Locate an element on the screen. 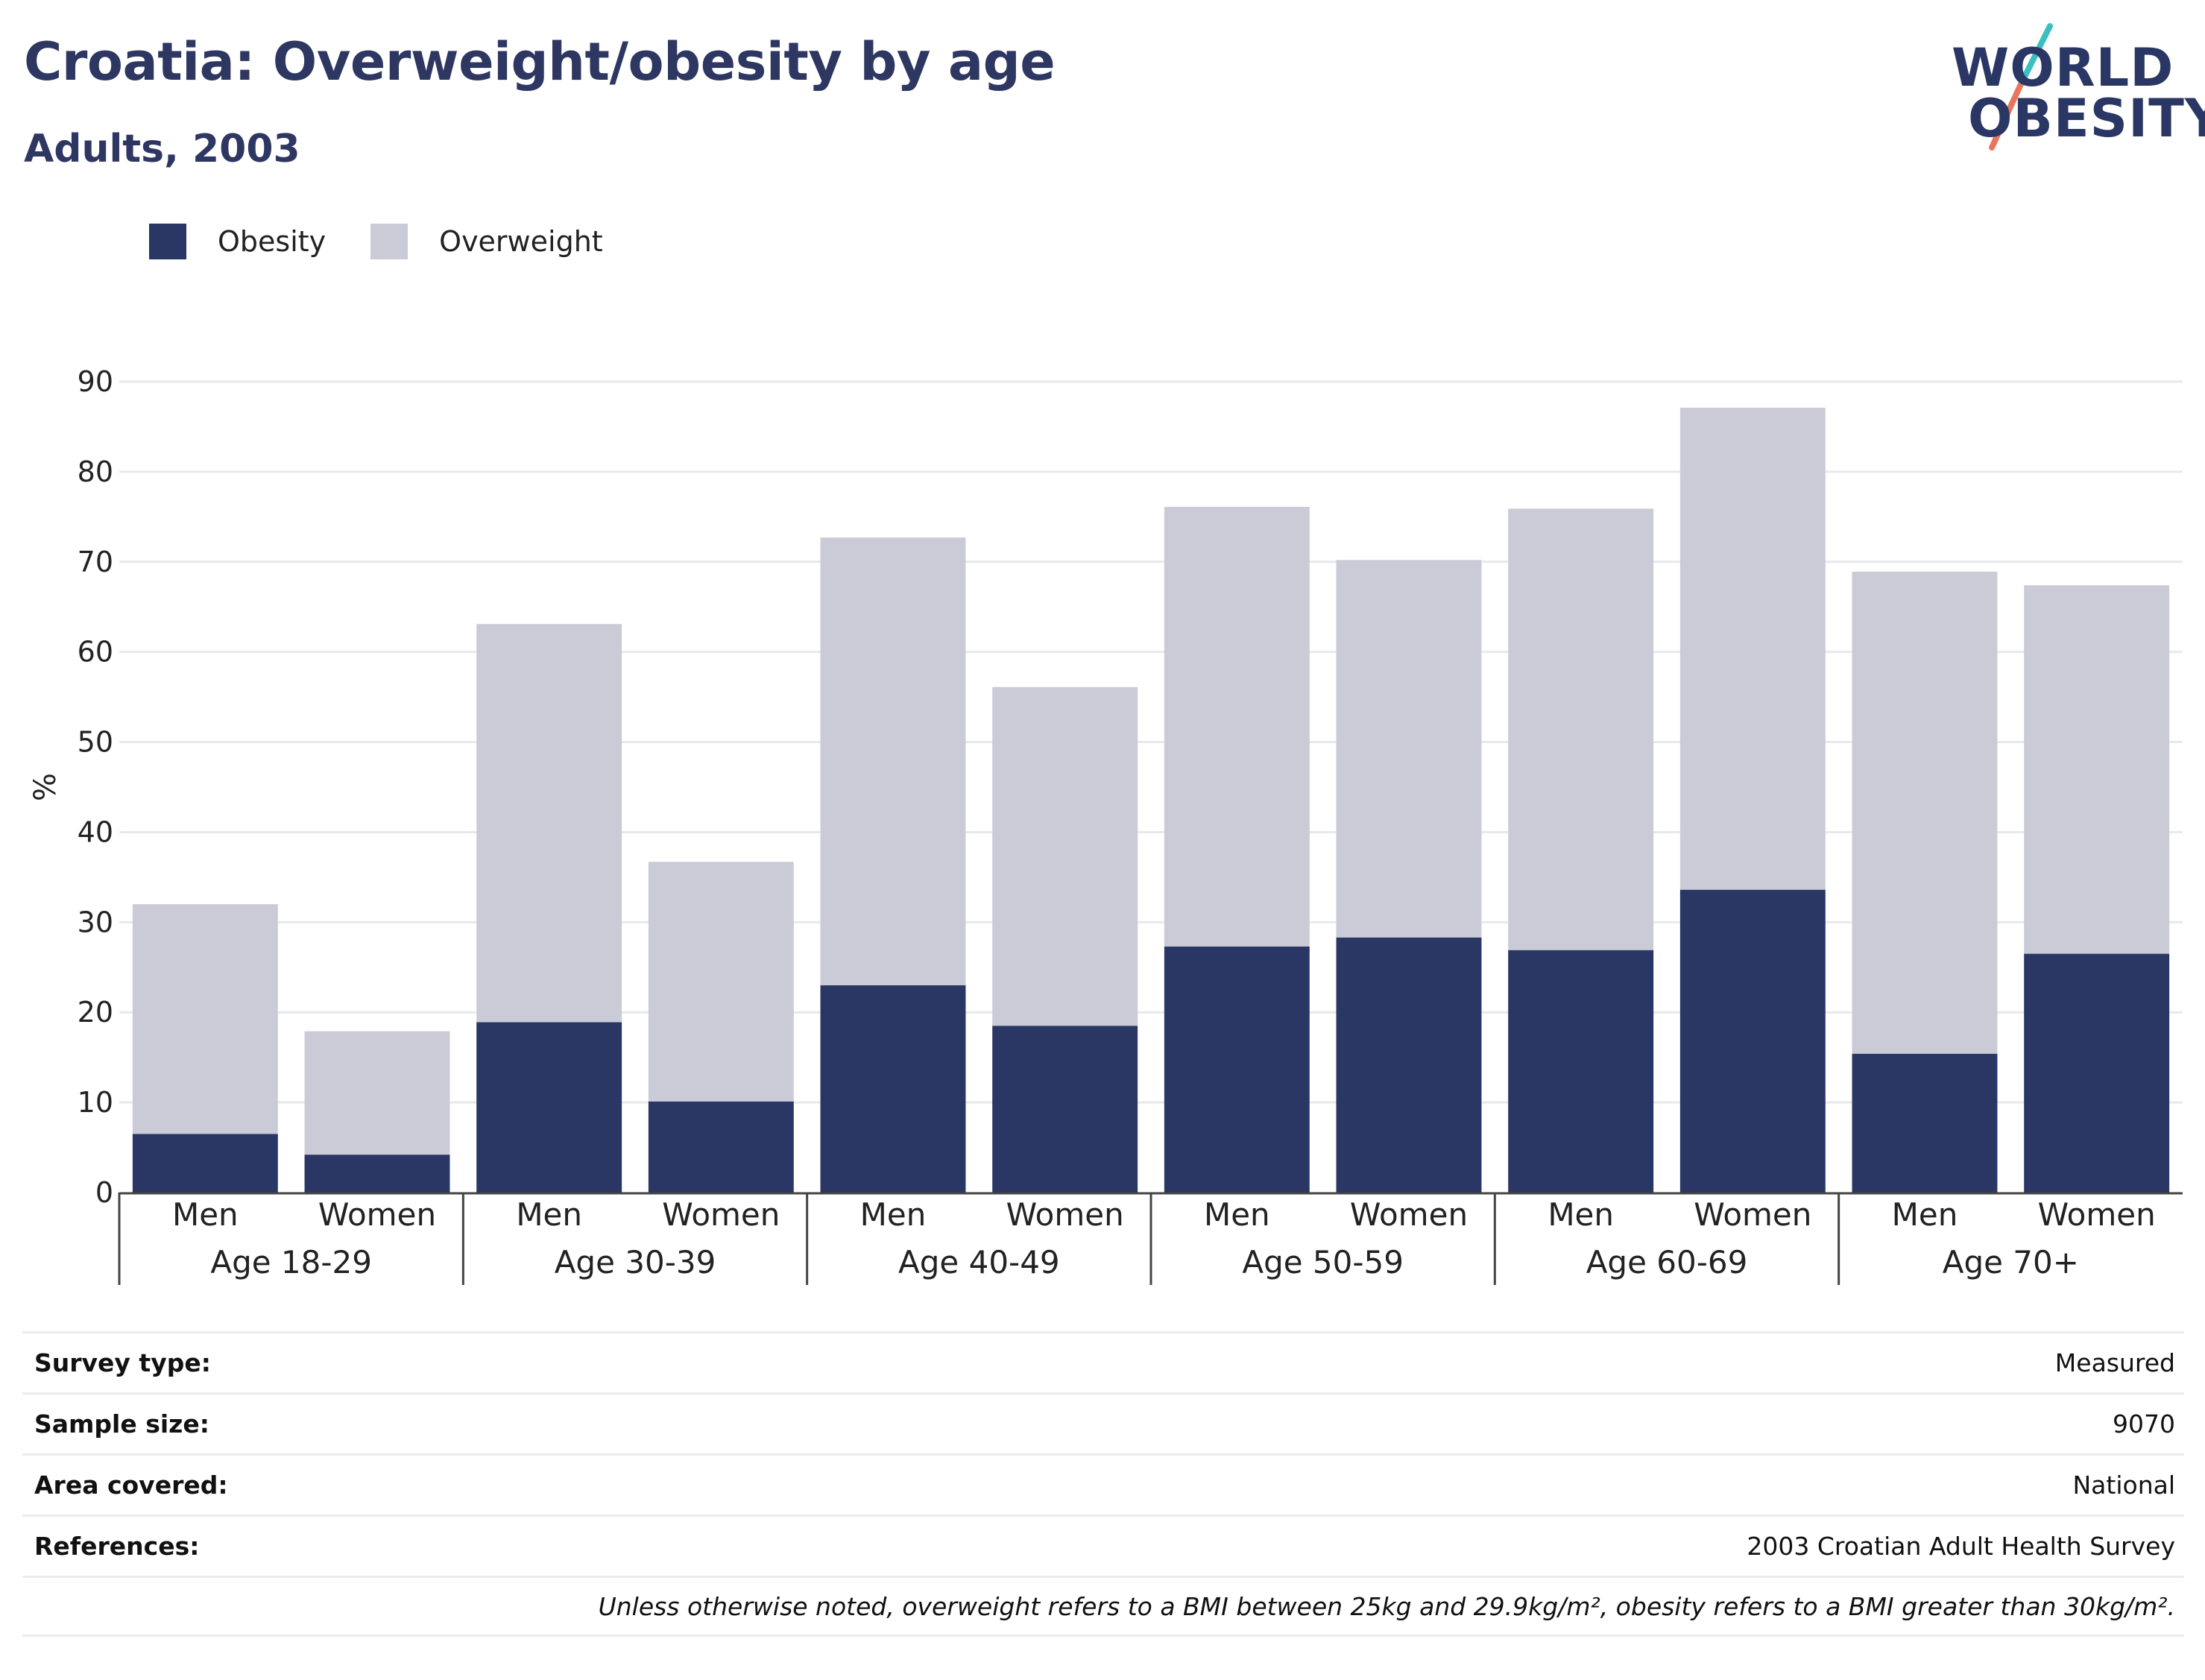 Image resolution: width=2205 pixels, height=1680 pixels. x-group-label: Age 40-49 is located at coordinates (979, 1262).